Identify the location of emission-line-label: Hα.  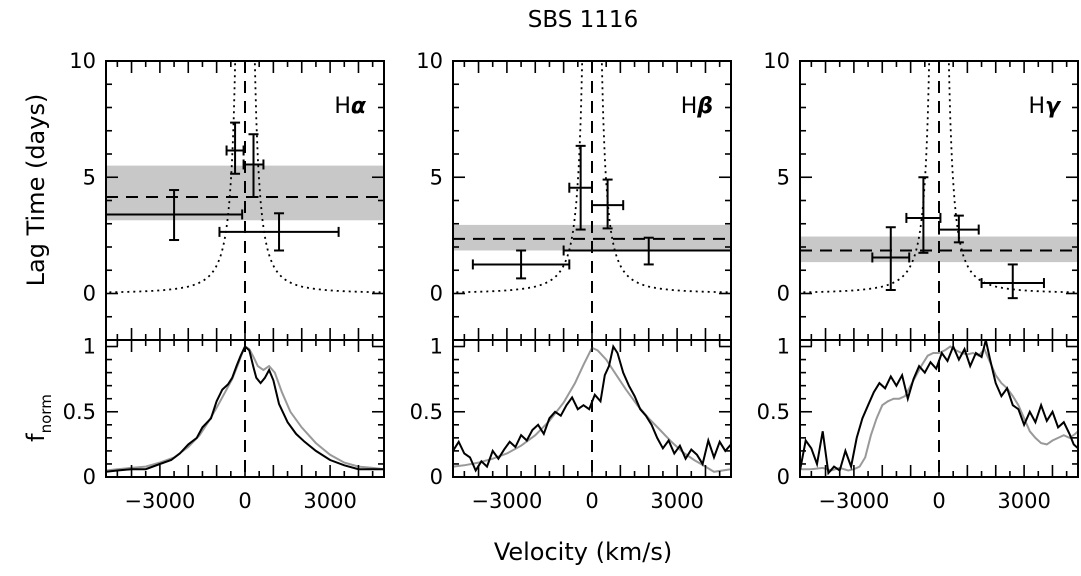
(350, 106).